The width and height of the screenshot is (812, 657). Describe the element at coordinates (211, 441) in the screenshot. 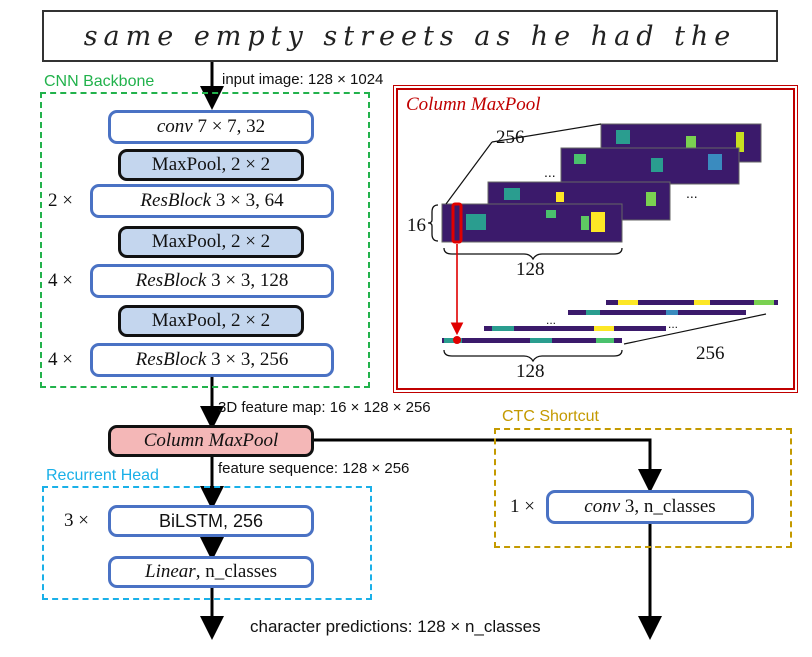

I see `column-maxpool-node: Column MaxPool` at that location.